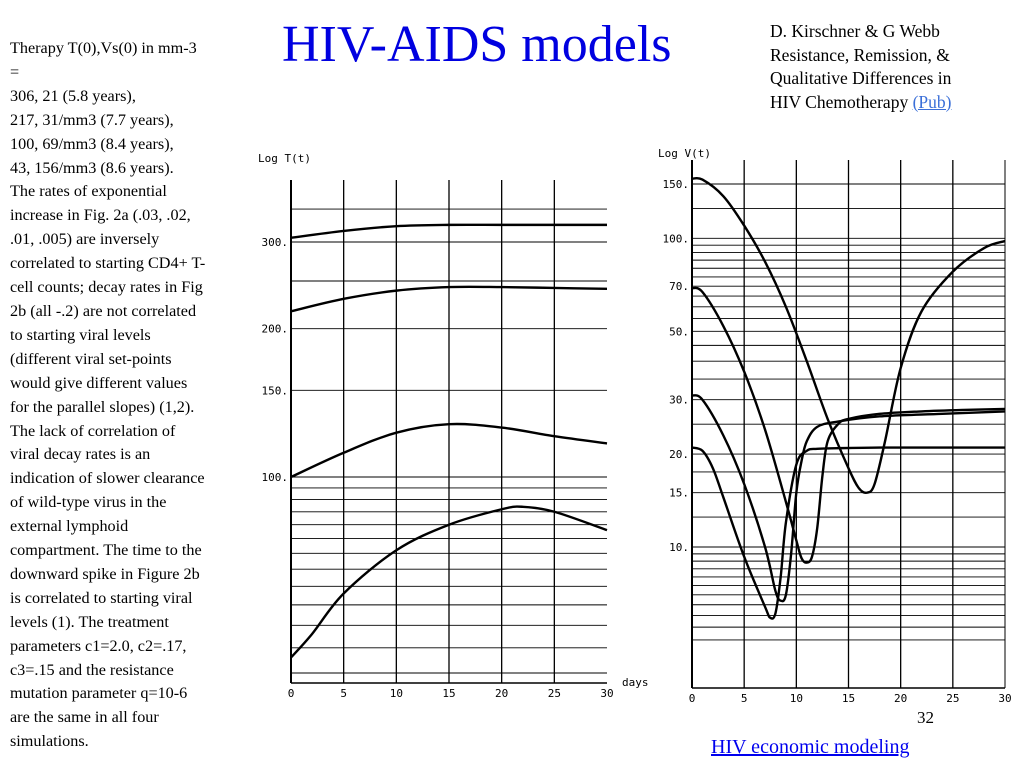 The image size is (1024, 768). I want to click on description-line: Therapy T(0),Vs(0) in mm-3, so click(103, 48).